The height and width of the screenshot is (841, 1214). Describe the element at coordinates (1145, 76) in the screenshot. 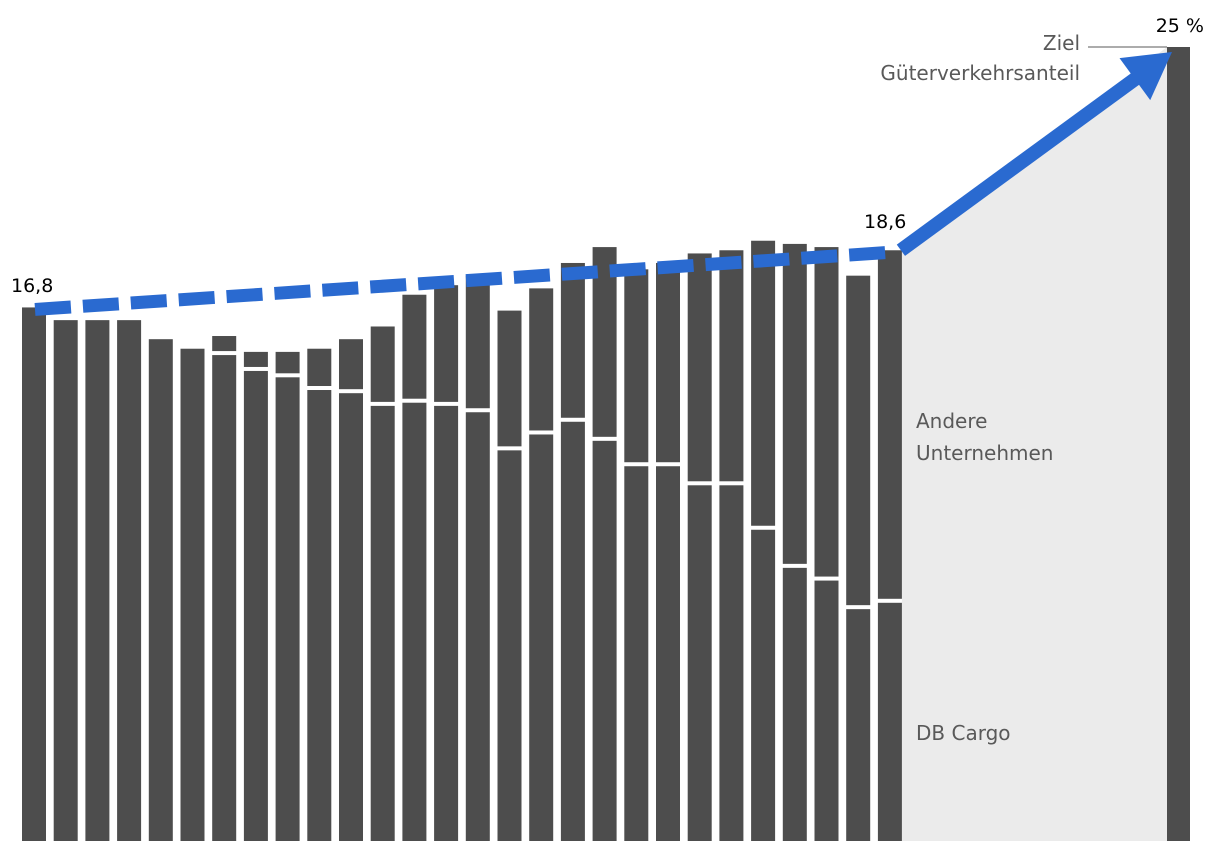

I see `target-arrowhead` at that location.